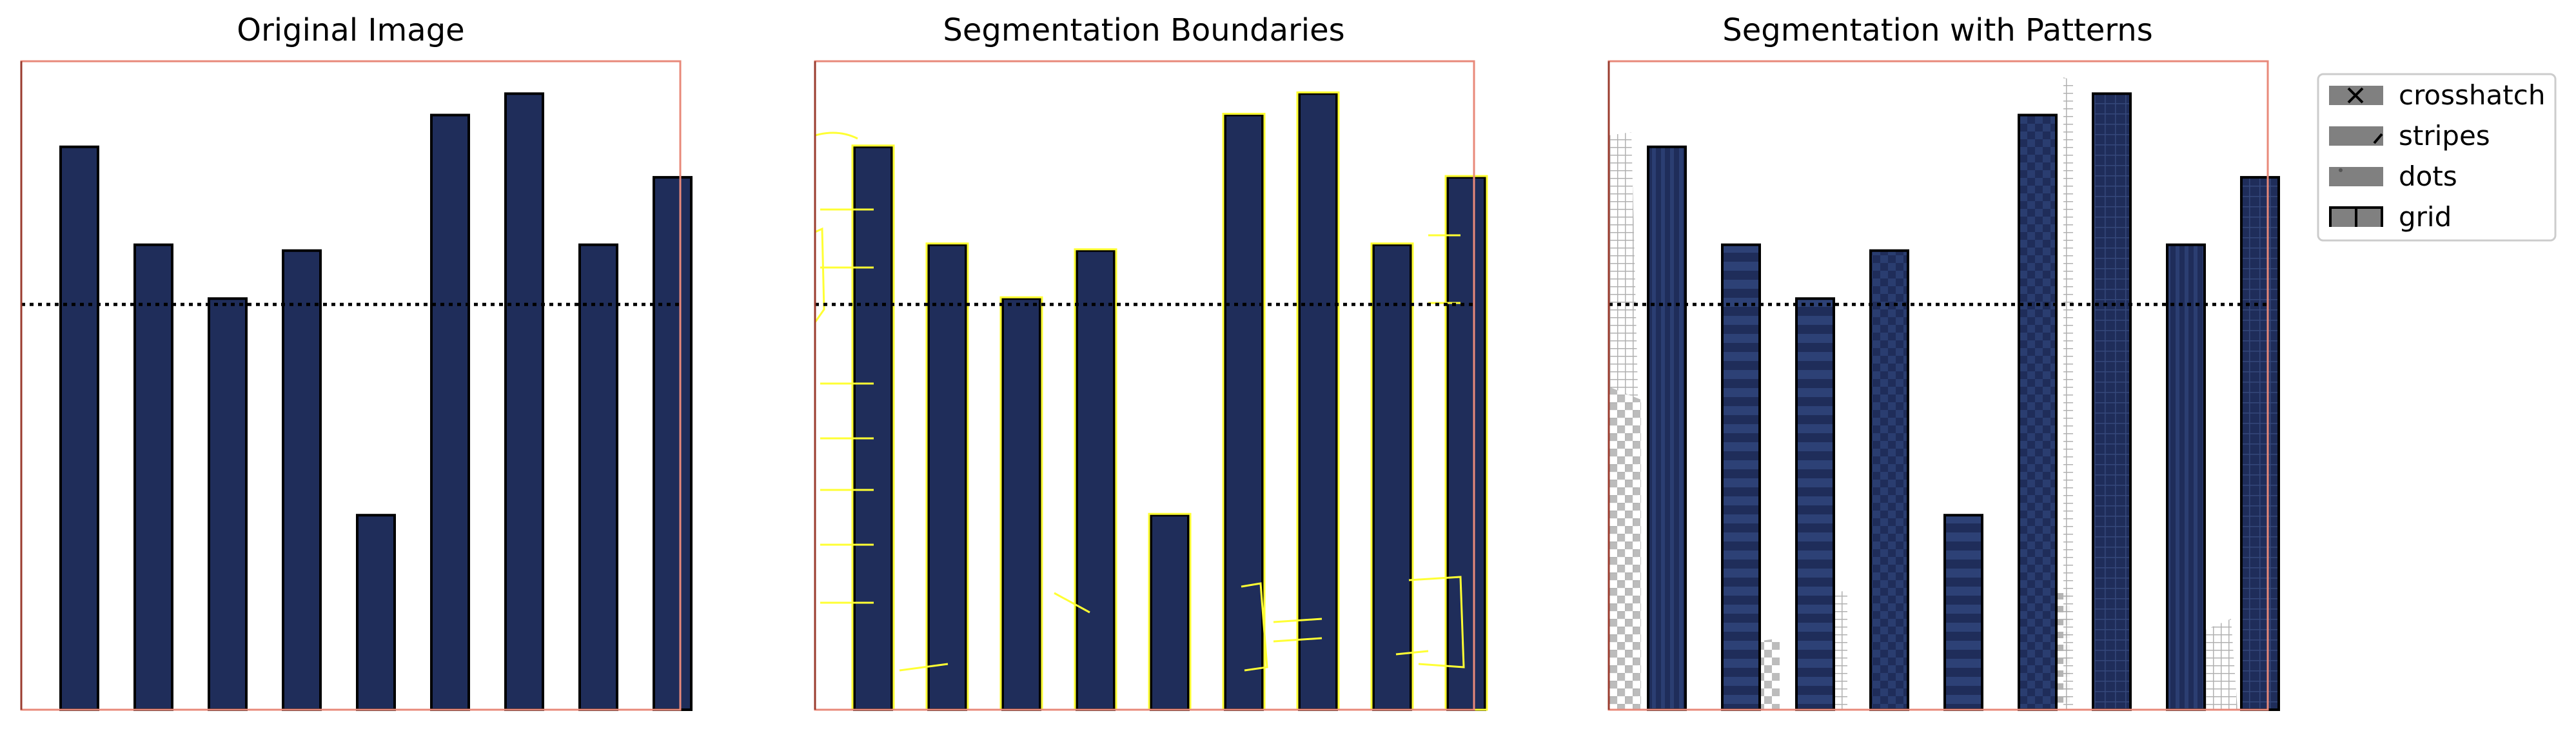  I want to click on grid-icon, so click(2356, 216).